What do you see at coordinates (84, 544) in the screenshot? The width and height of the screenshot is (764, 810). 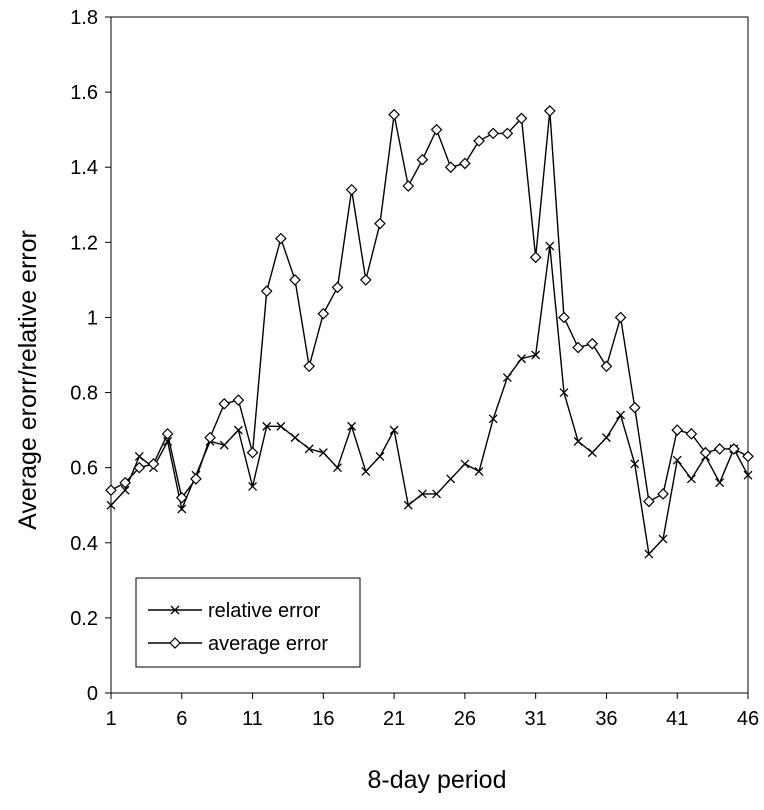 I see `y-tick-label: 0.4` at bounding box center [84, 544].